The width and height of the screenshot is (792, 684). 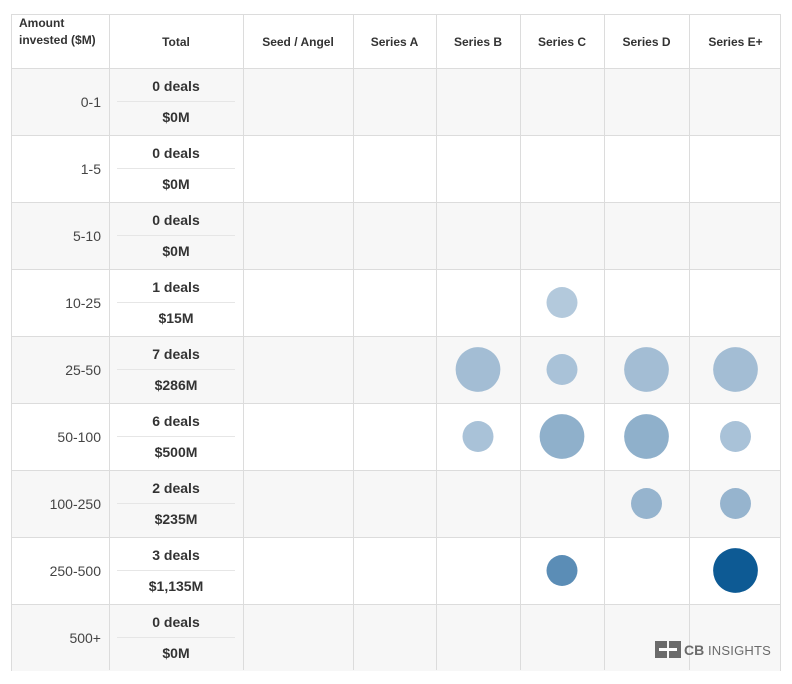 What do you see at coordinates (562, 41) in the screenshot?
I see `stage-header: Series C` at bounding box center [562, 41].